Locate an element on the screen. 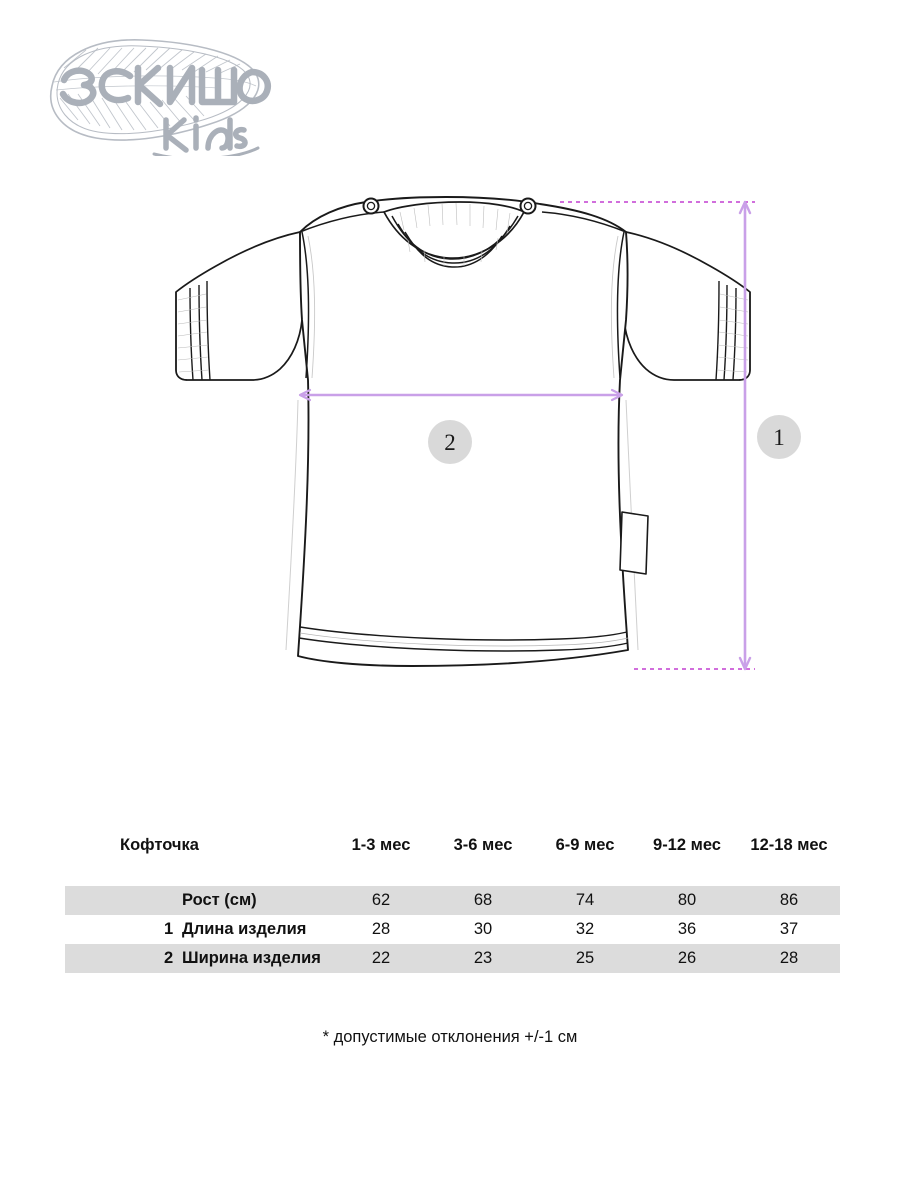 The height and width of the screenshot is (1200, 900). row-label-width: 2 Ширина изделия is located at coordinates (197, 958).